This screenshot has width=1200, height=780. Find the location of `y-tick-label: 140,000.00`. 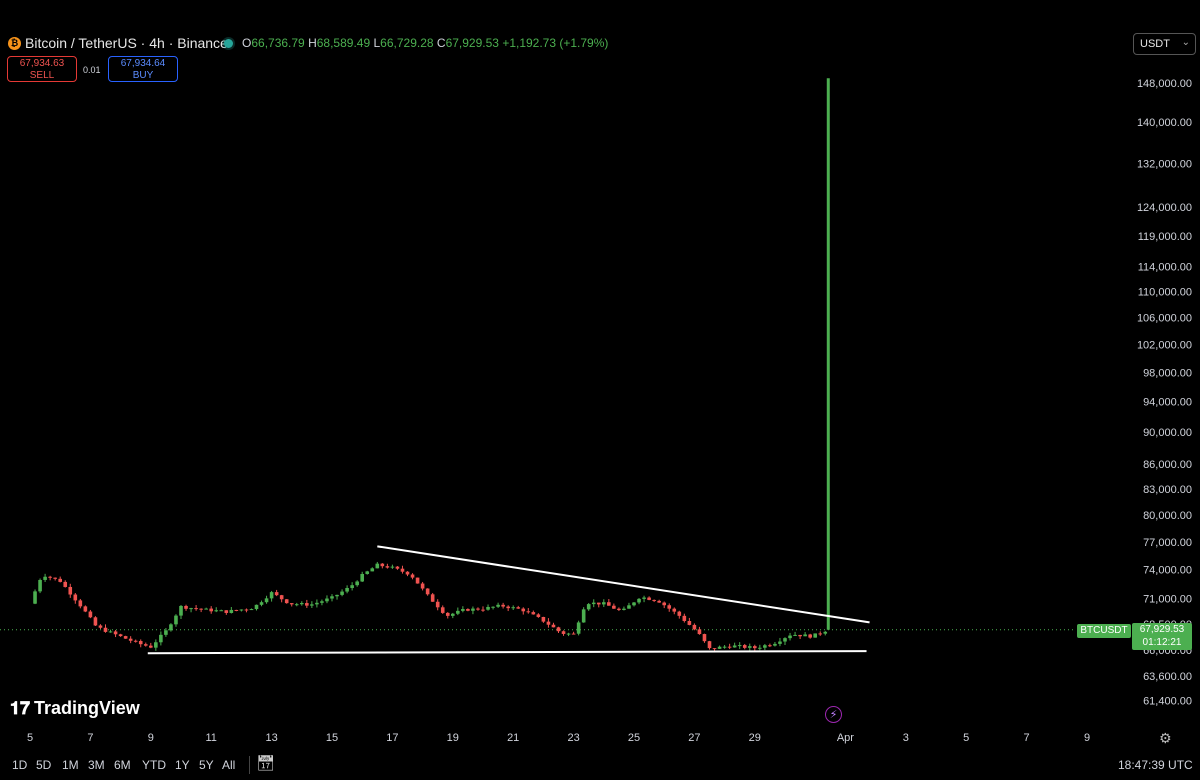

y-tick-label: 140,000.00 is located at coordinates (1164, 123).